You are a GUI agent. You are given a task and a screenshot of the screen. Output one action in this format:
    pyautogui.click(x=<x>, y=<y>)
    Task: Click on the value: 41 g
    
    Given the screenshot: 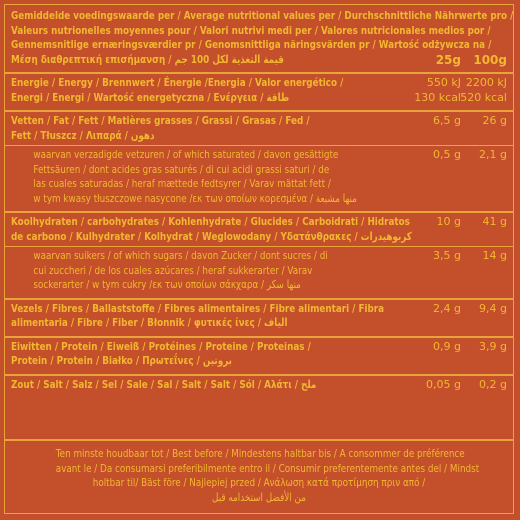 What is the action you would take?
    pyautogui.click(x=494, y=221)
    